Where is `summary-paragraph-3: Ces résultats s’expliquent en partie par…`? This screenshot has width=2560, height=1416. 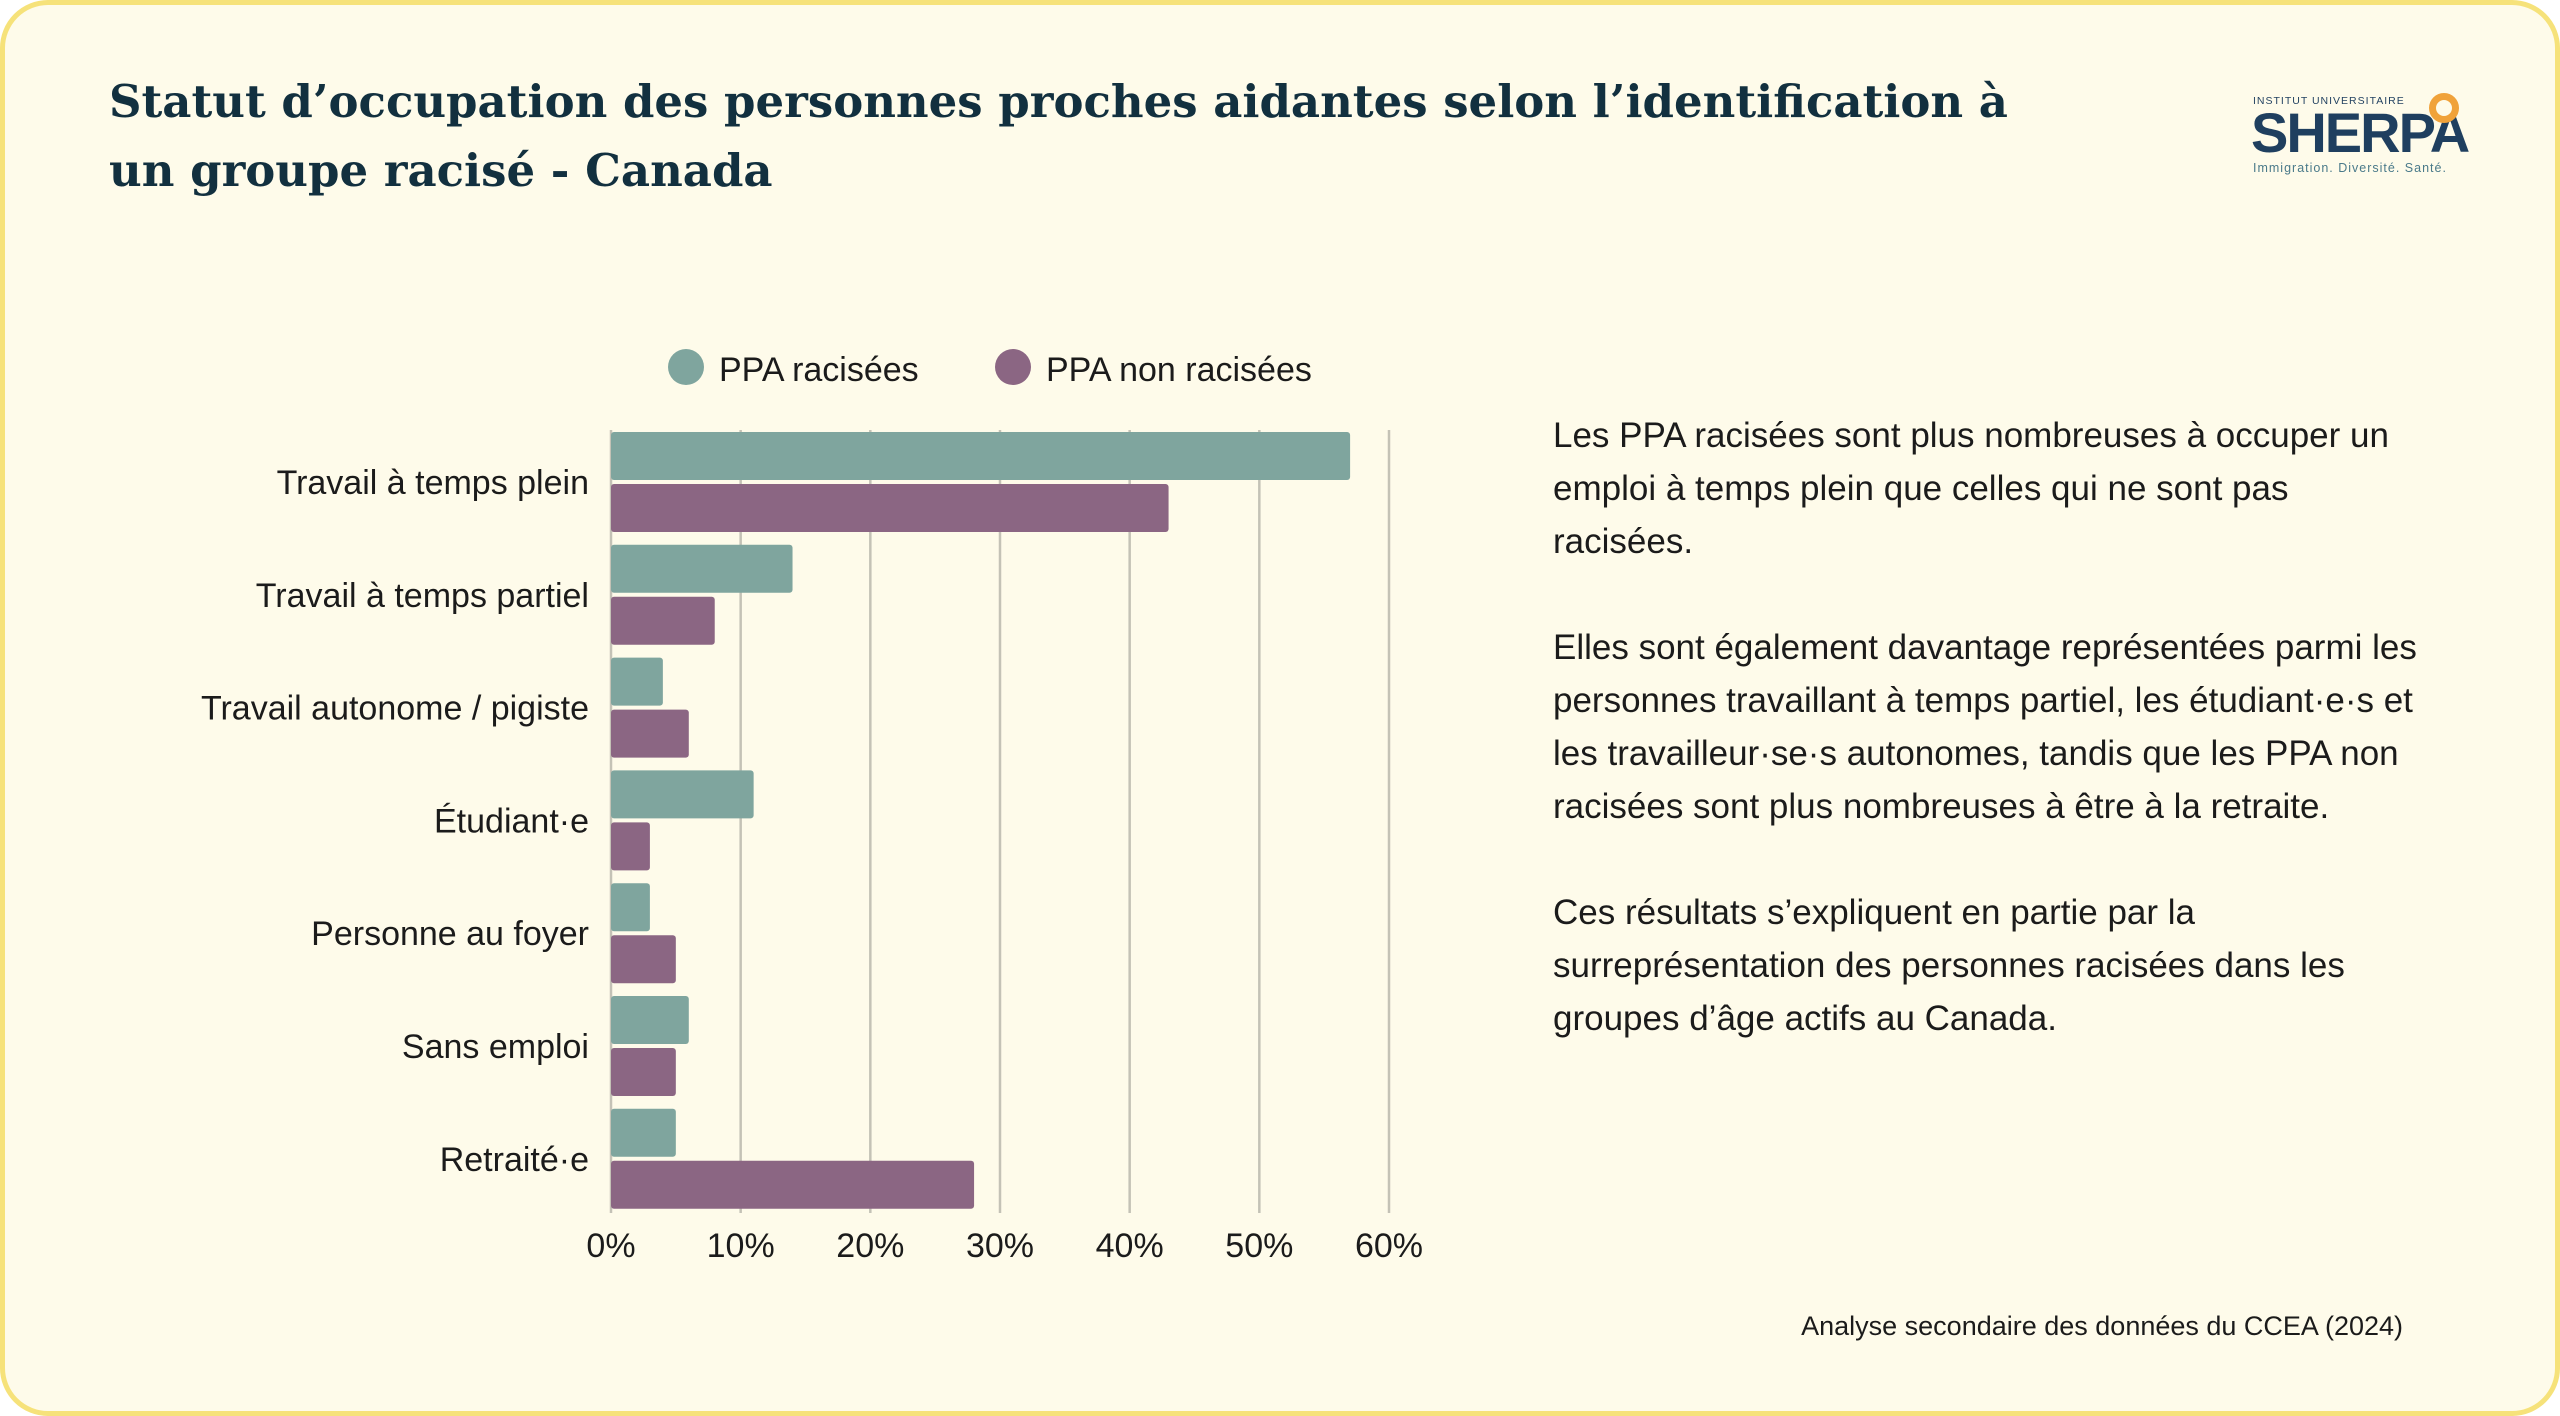 summary-paragraph-3: Ces résultats s’expliquent en partie par… is located at coordinates (1949, 965).